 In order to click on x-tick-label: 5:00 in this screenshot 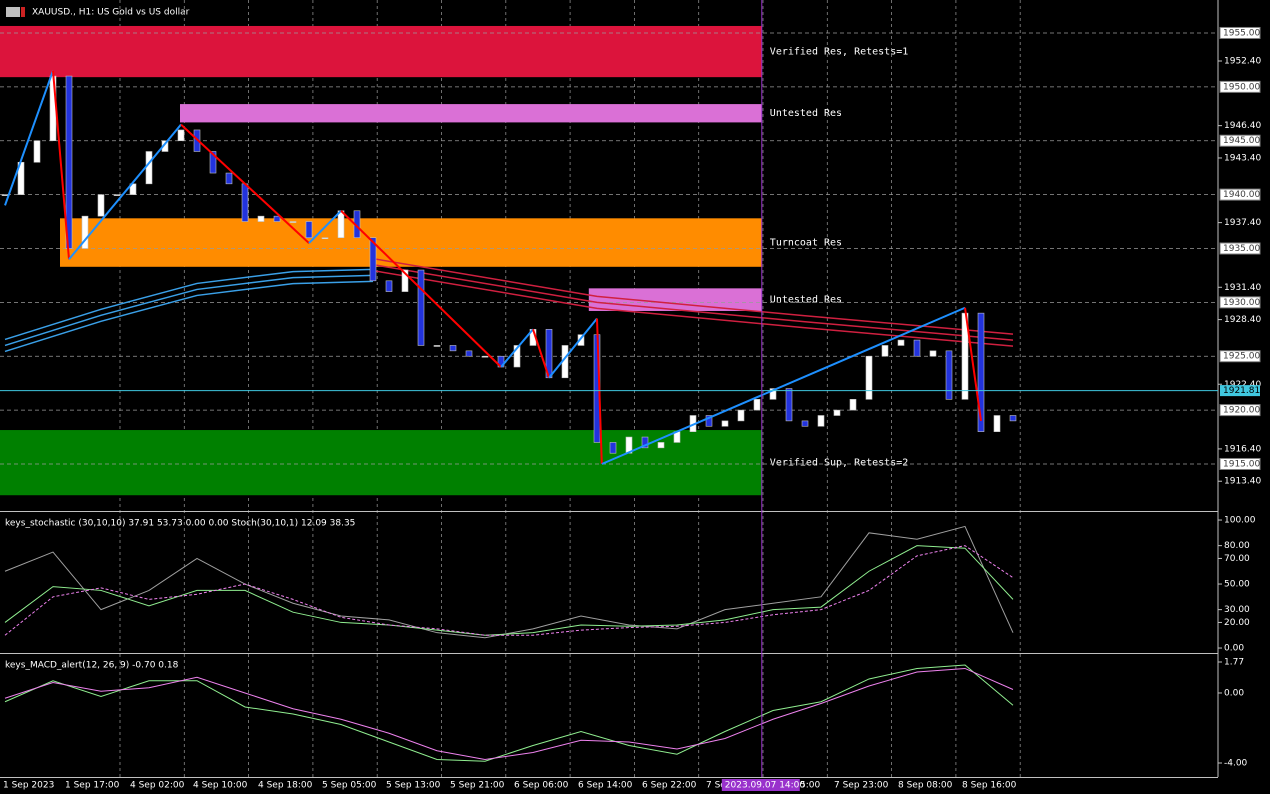, I will do `click(810, 786)`.